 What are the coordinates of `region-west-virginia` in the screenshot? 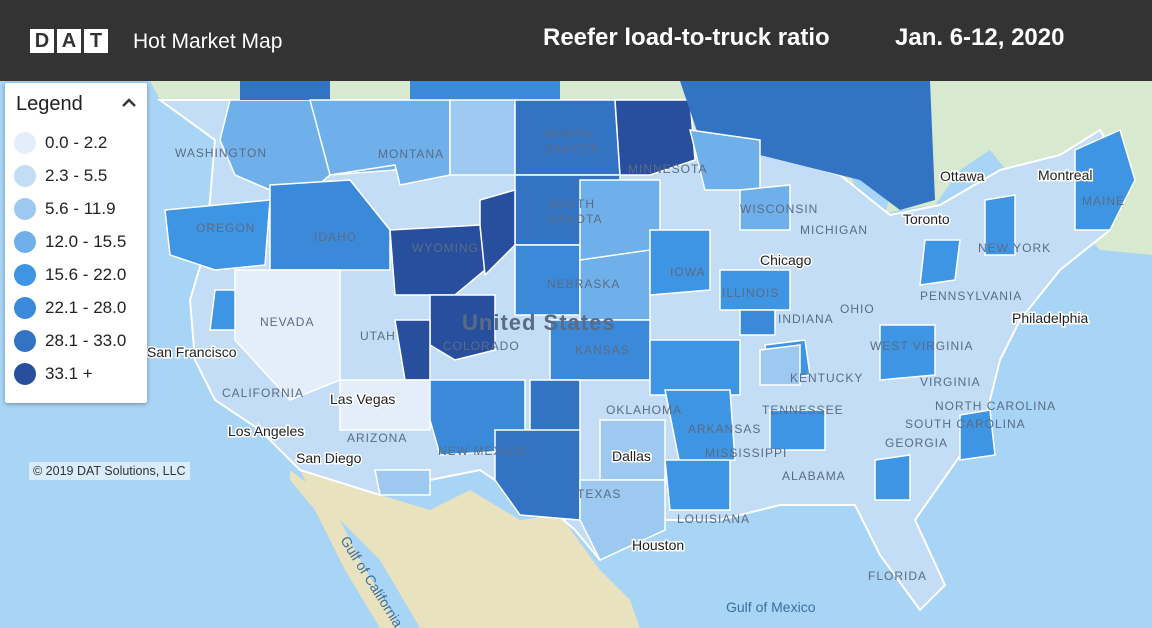 It's located at (907, 352).